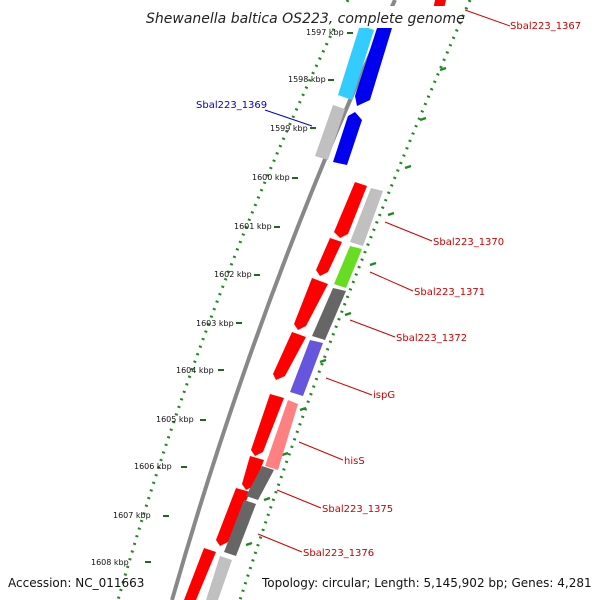  Describe the element at coordinates (431, 338) in the screenshot. I see `gene-label: Sbal223_1372` at that location.